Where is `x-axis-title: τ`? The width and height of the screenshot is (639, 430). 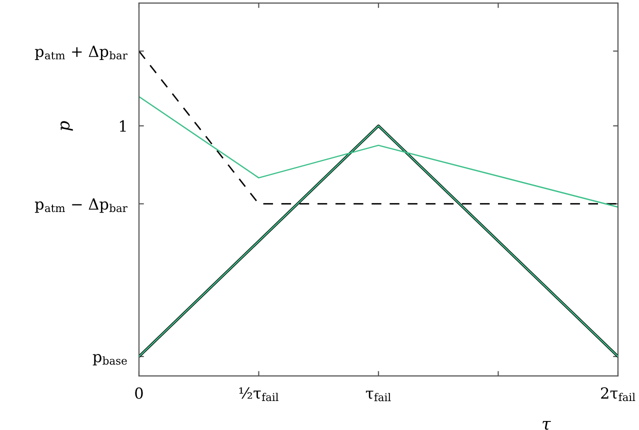 x-axis-title: τ is located at coordinates (546, 425).